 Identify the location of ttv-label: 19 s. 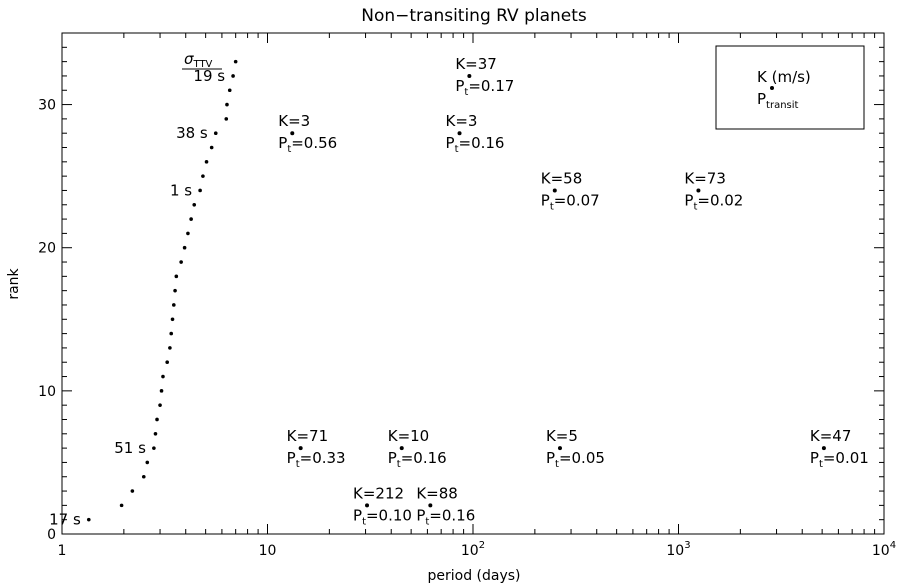
(209, 76).